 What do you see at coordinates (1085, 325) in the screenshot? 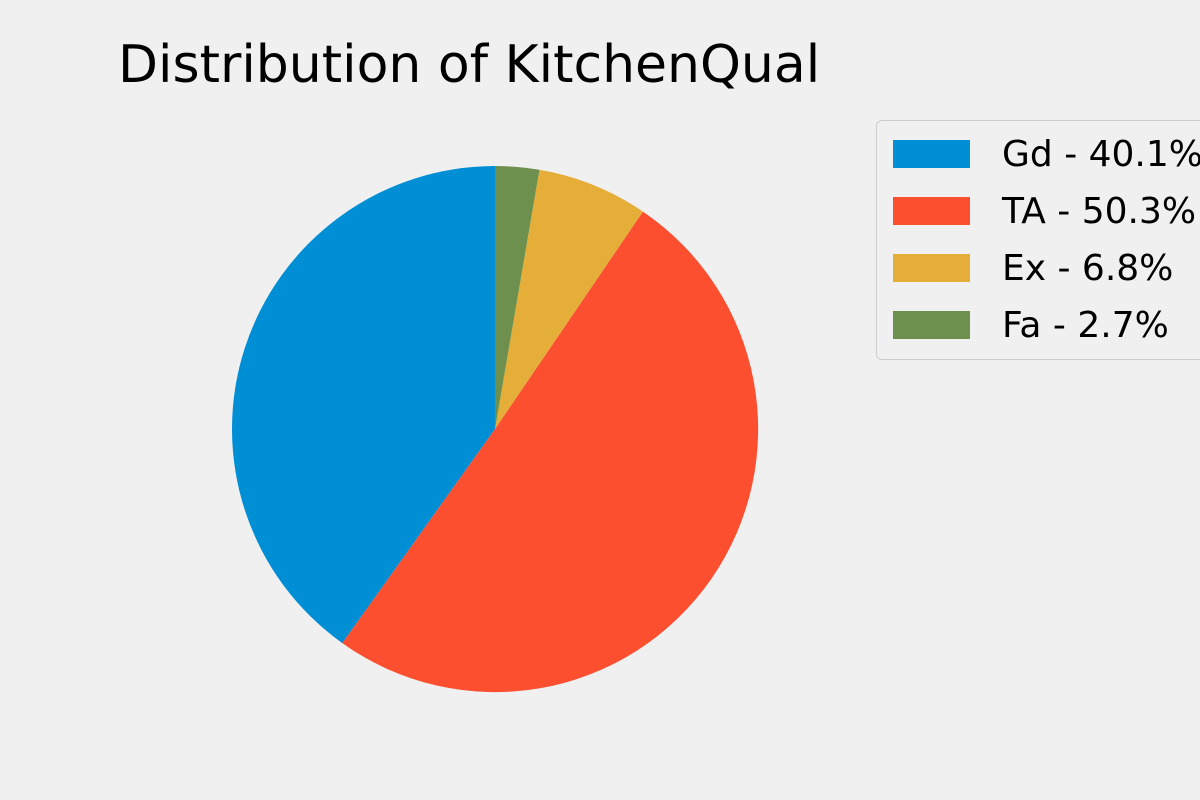
I see `legend-label: Fa - 2.7%` at bounding box center [1085, 325].